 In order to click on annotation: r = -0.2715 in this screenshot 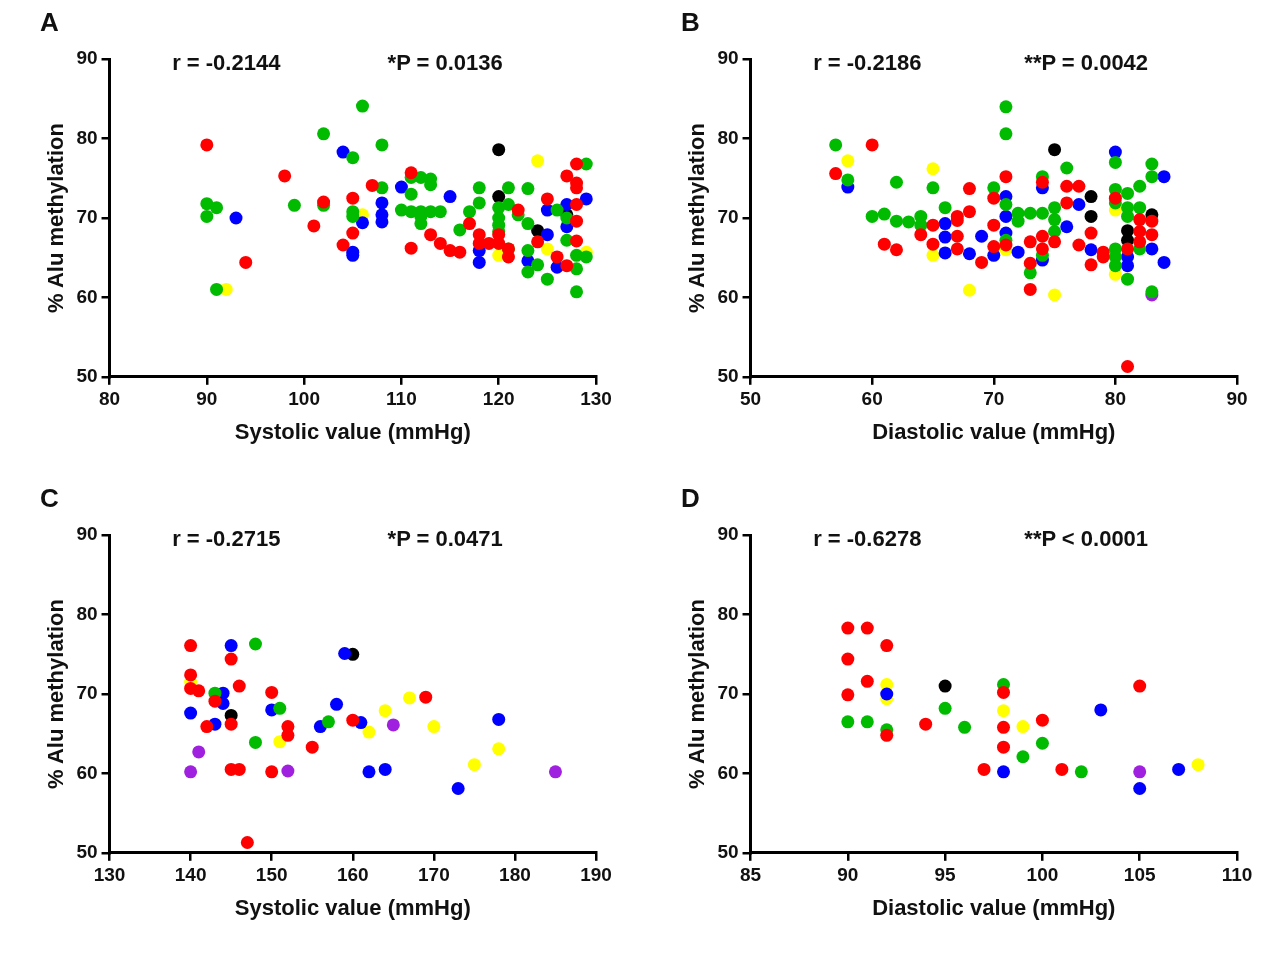, I will do `click(226, 539)`.